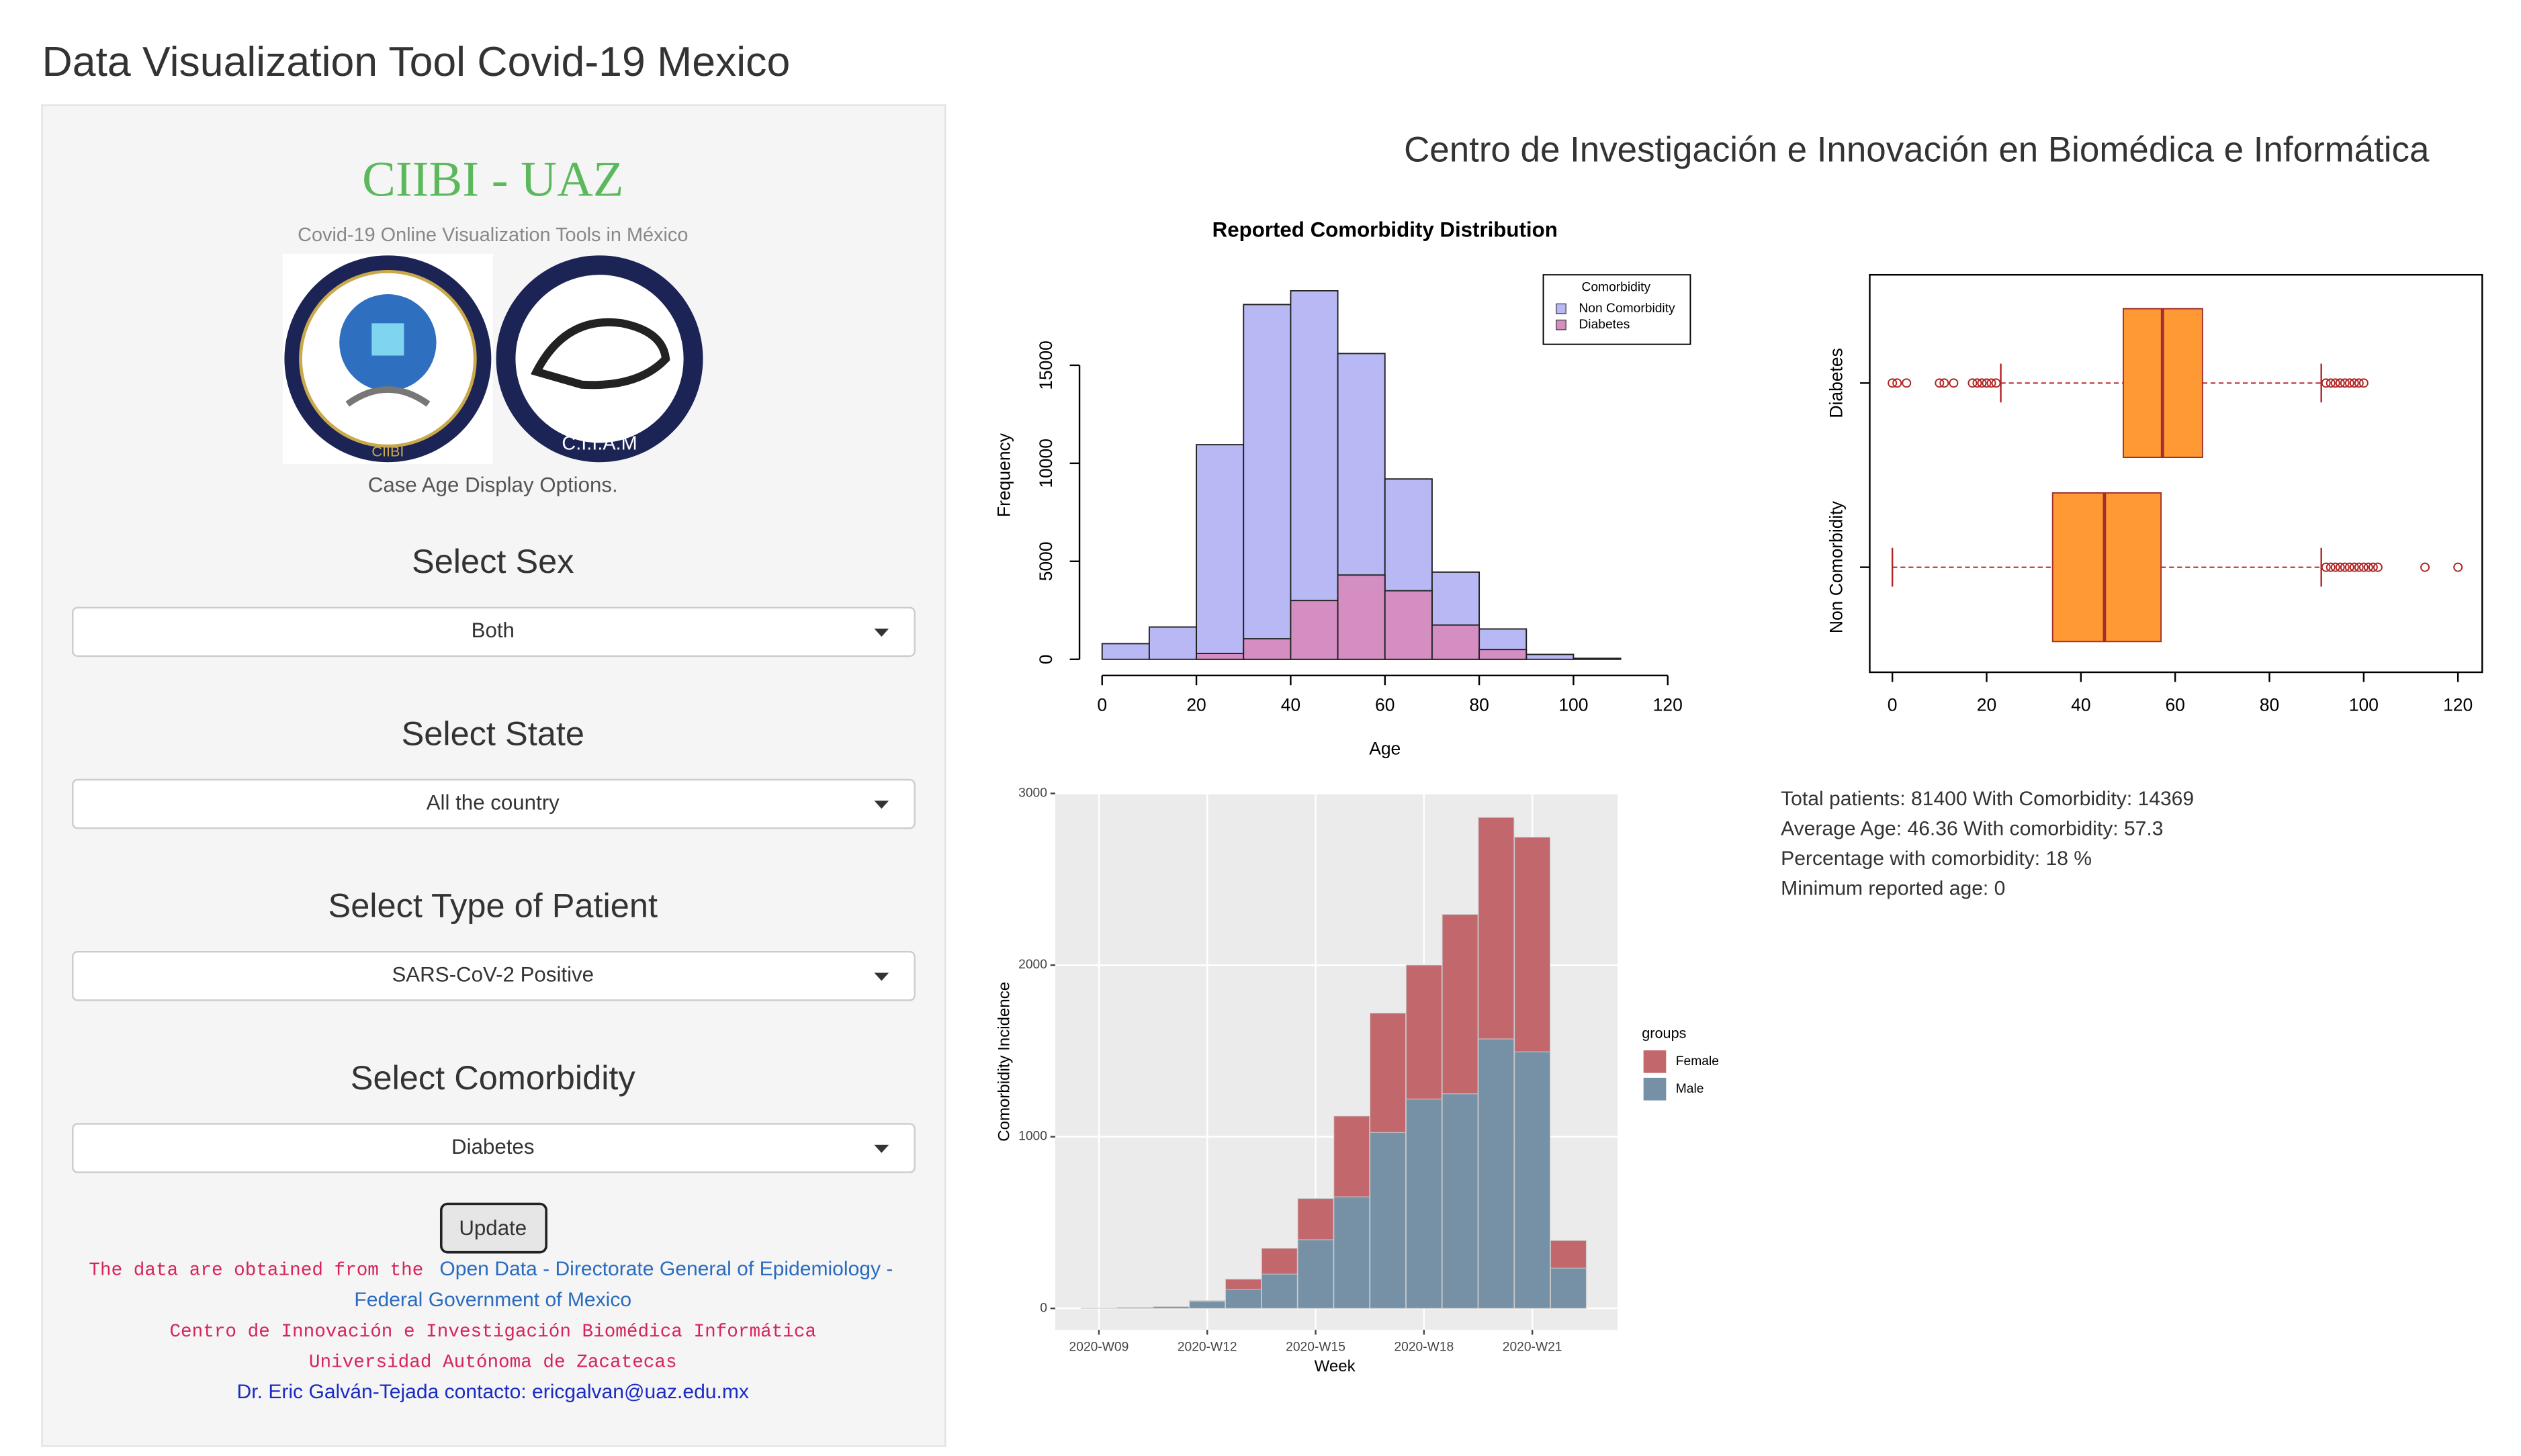 This screenshot has height=1456, width=2521. Describe the element at coordinates (494, 1077) in the screenshot. I see `control-label: Select Comorbidity` at that location.